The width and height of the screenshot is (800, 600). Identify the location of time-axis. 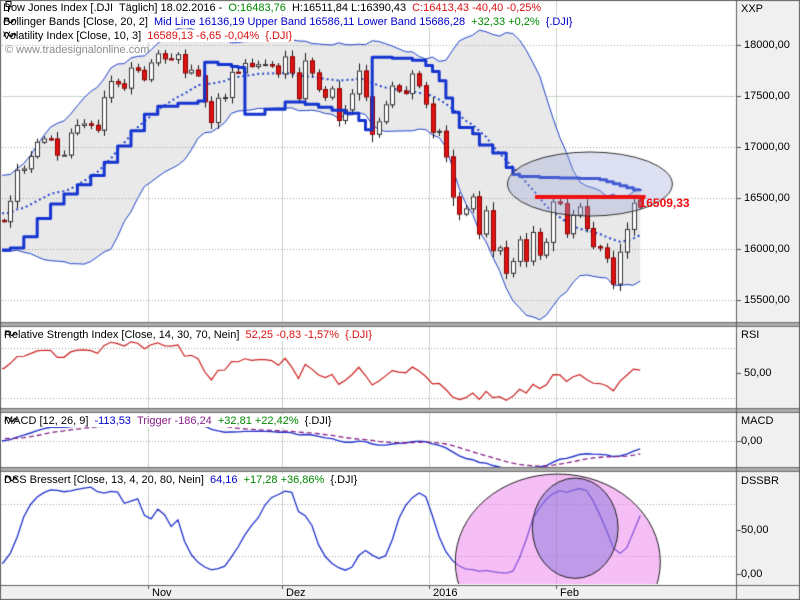
(400, 592).